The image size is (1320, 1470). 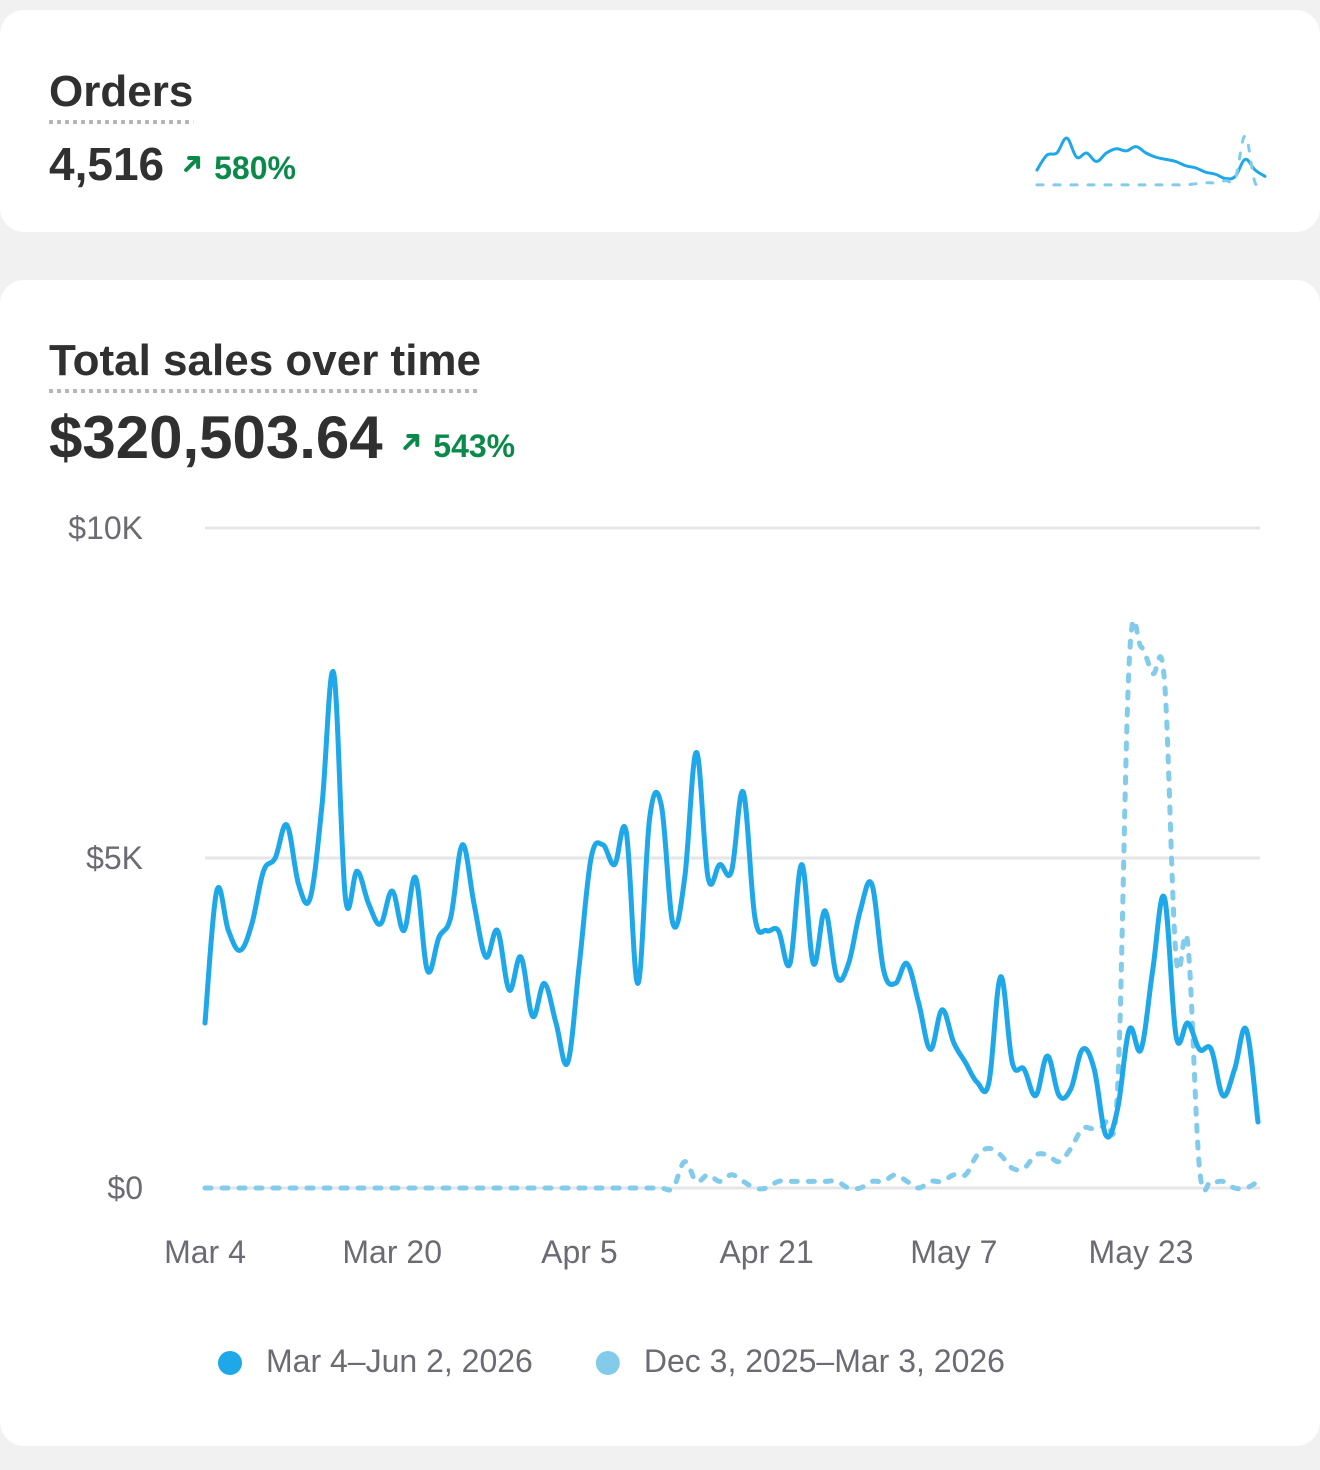 I want to click on headline-value: 4,516, so click(x=106, y=164).